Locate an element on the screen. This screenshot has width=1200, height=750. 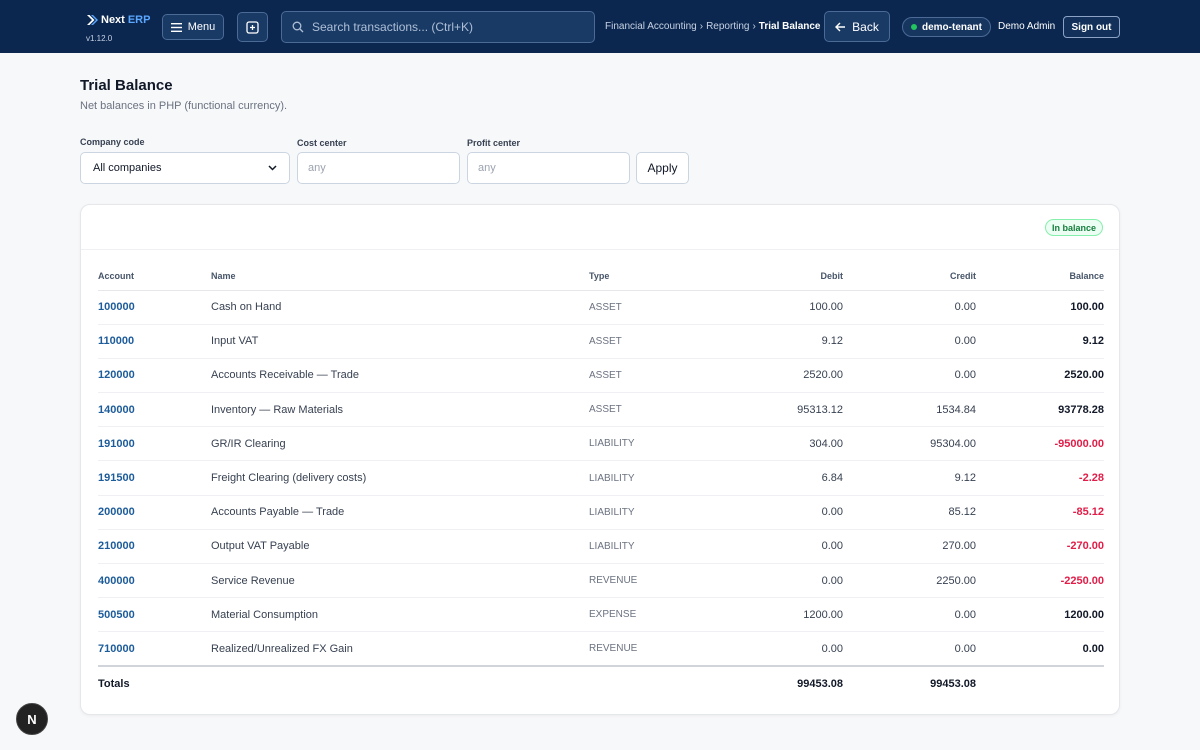
account-type: EXPENSE is located at coordinates (639, 615).